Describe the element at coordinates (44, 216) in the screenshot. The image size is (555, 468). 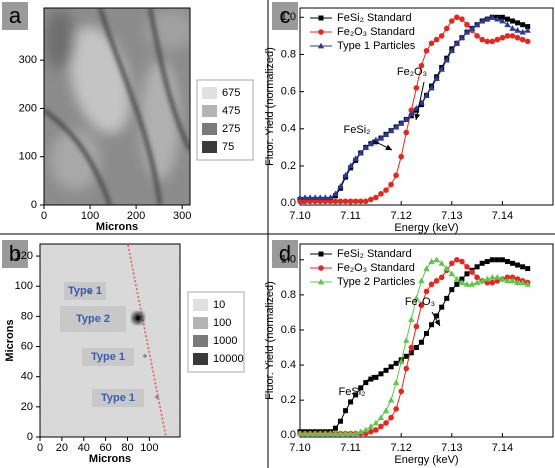
I see `x-tick-label: 0` at that location.